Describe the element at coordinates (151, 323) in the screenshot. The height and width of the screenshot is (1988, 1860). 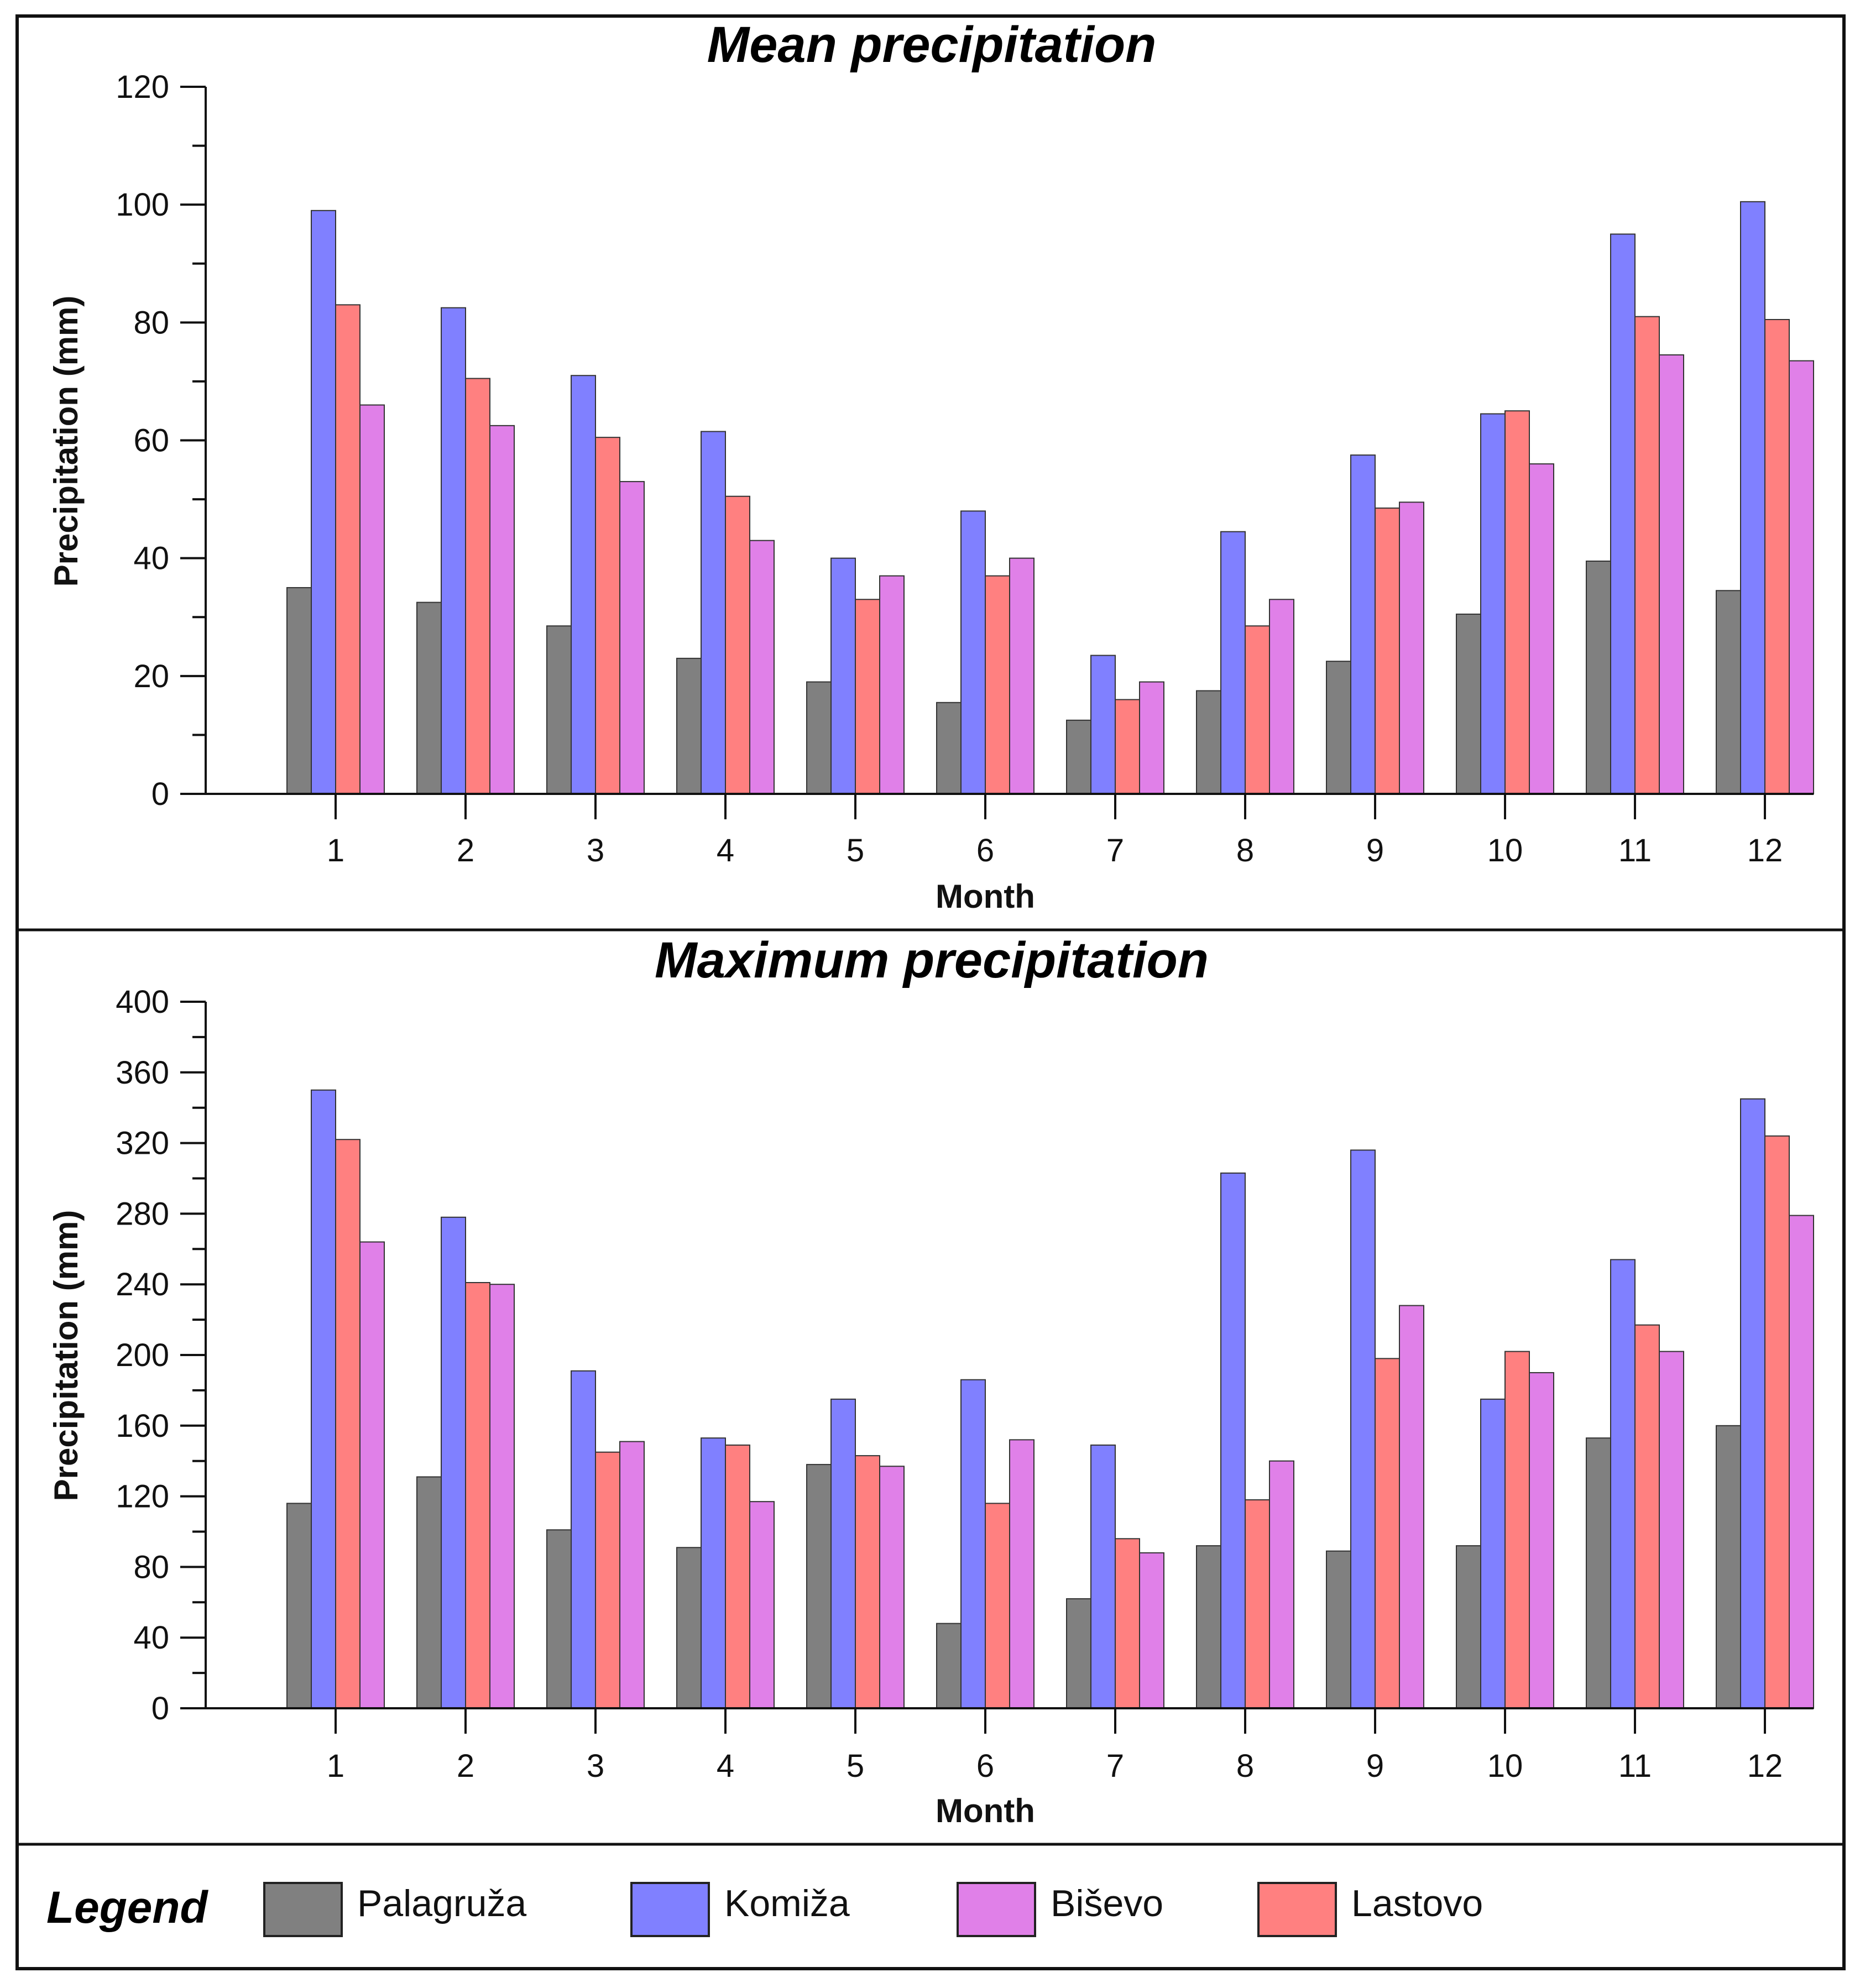
I see `y-tick-label: 80` at that location.